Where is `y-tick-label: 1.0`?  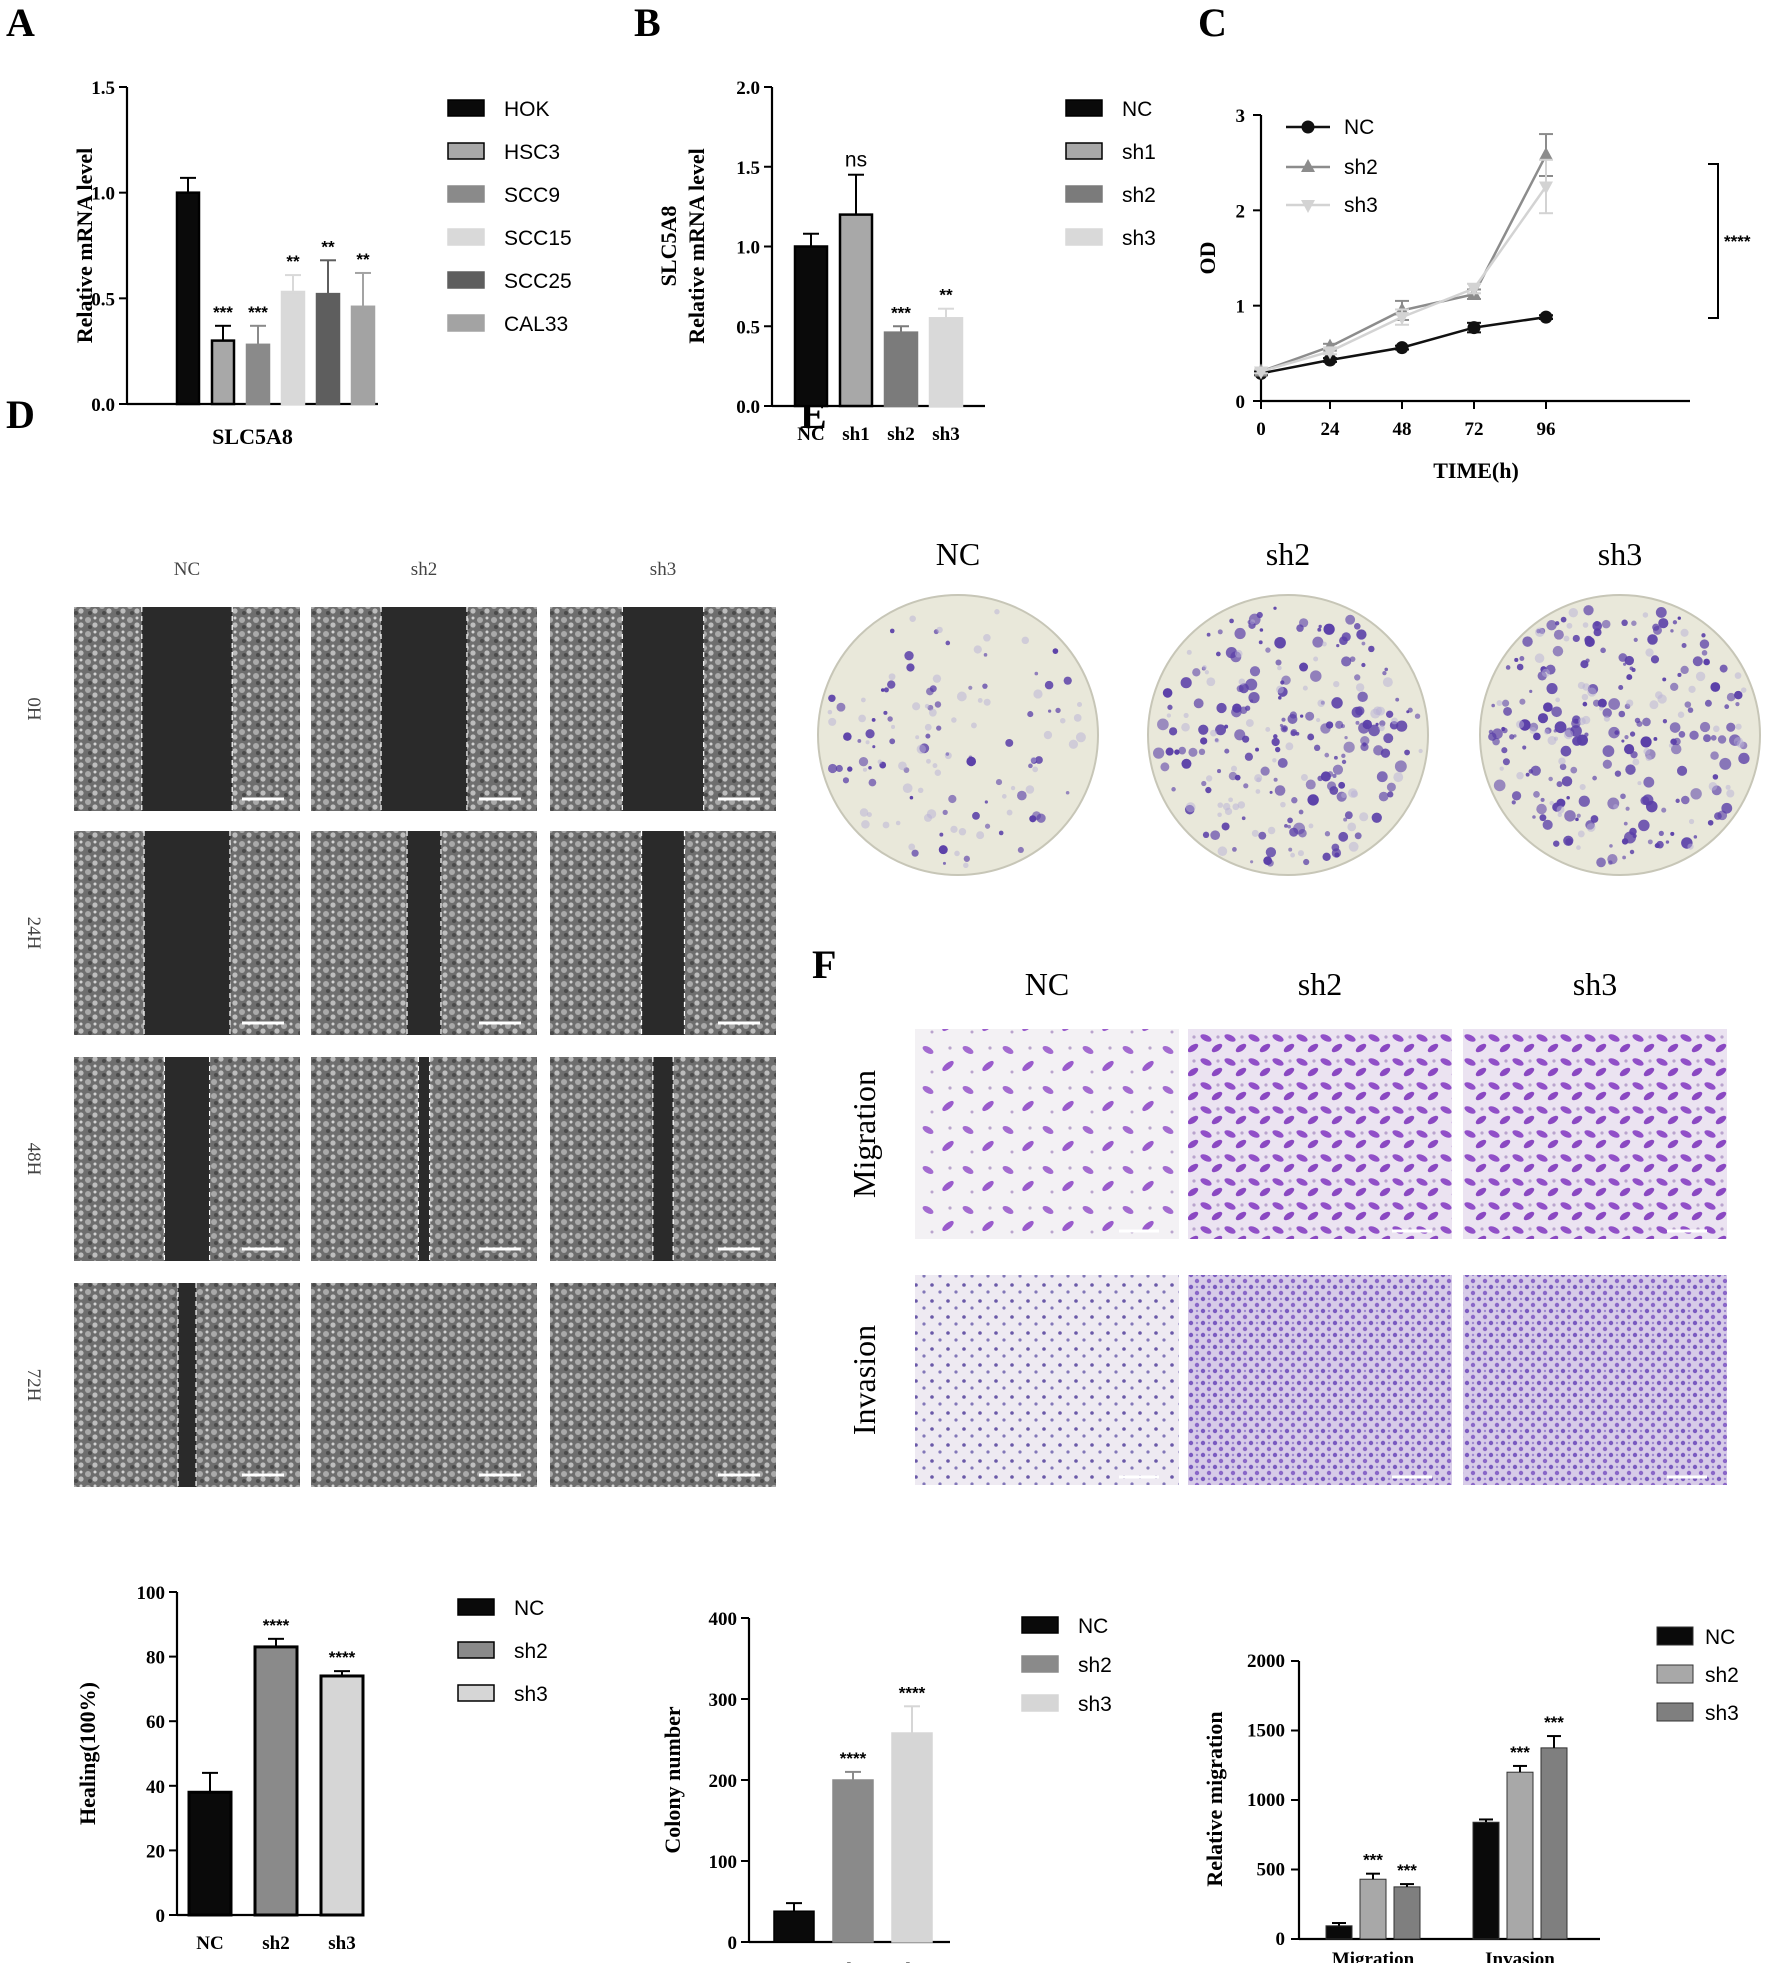
y-tick-label: 1.0 is located at coordinates (748, 248).